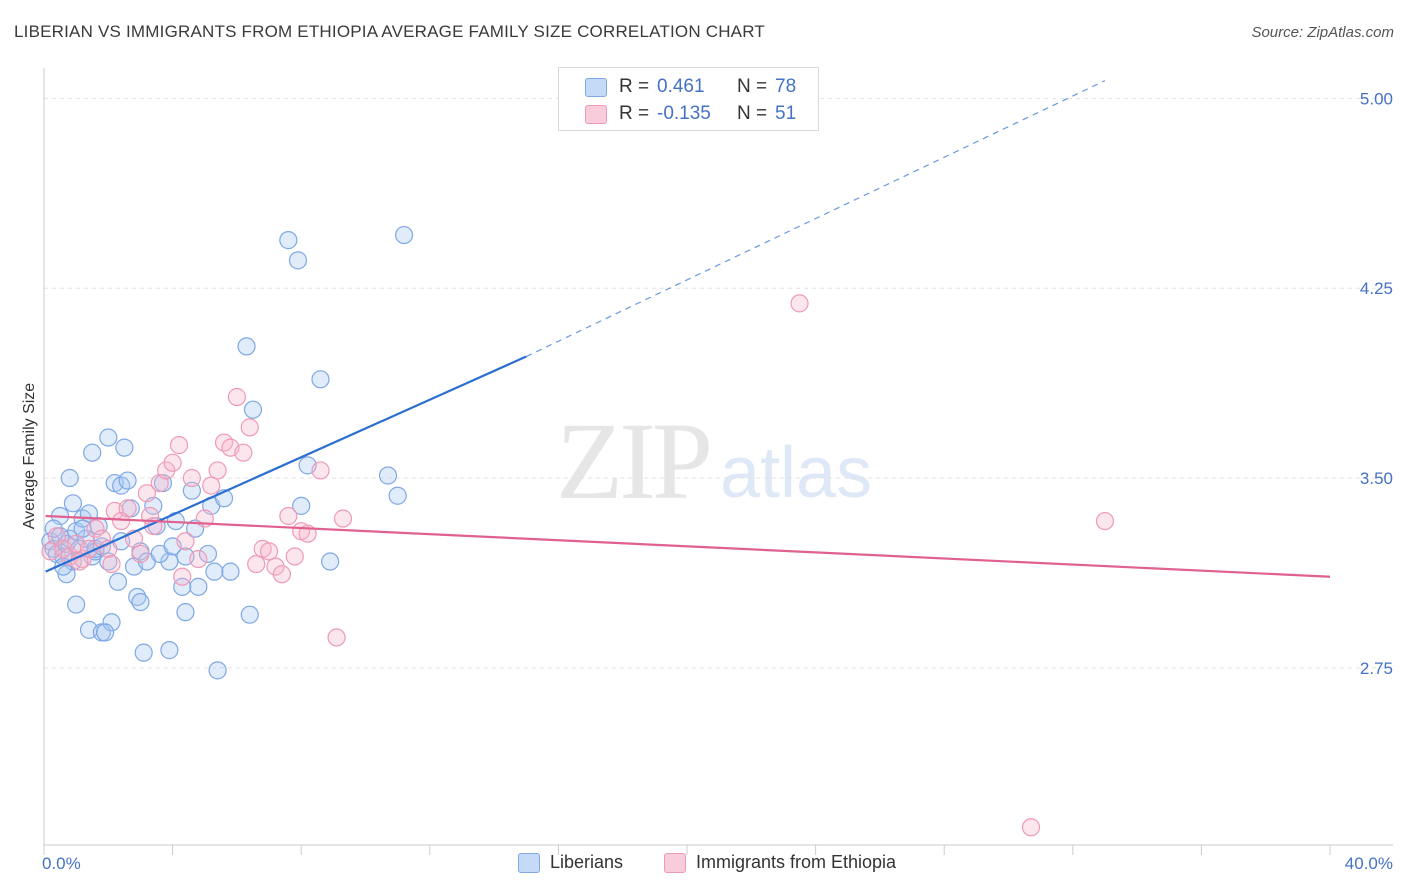 The width and height of the screenshot is (1406, 892). What do you see at coordinates (1376, 288) in the screenshot?
I see `y-tick-label: 4.25` at bounding box center [1376, 288].